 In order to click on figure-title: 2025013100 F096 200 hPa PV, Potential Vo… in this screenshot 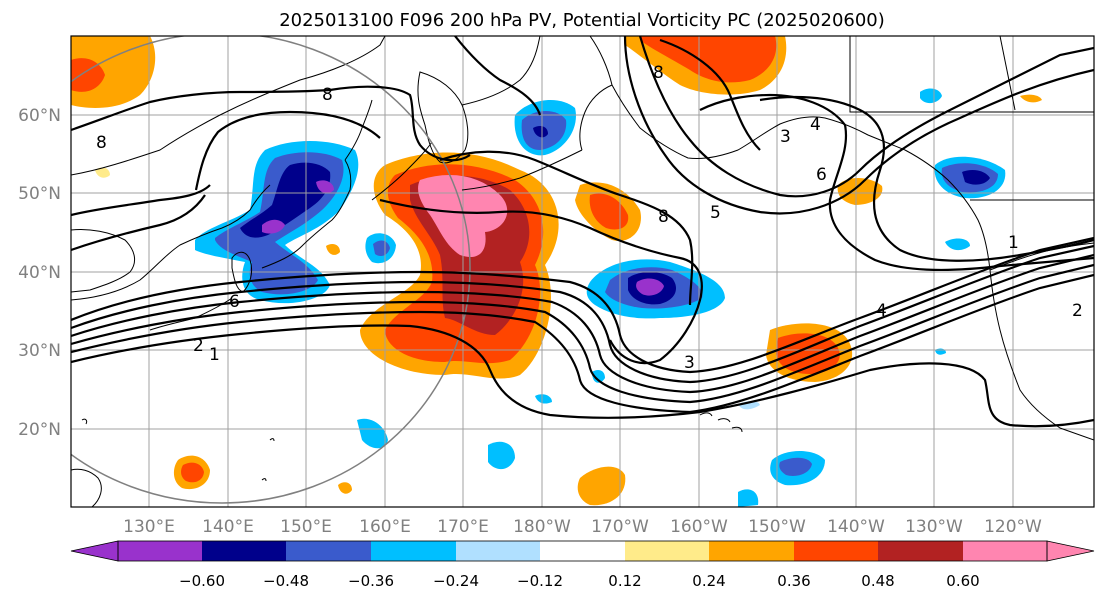, I will do `click(582, 20)`.